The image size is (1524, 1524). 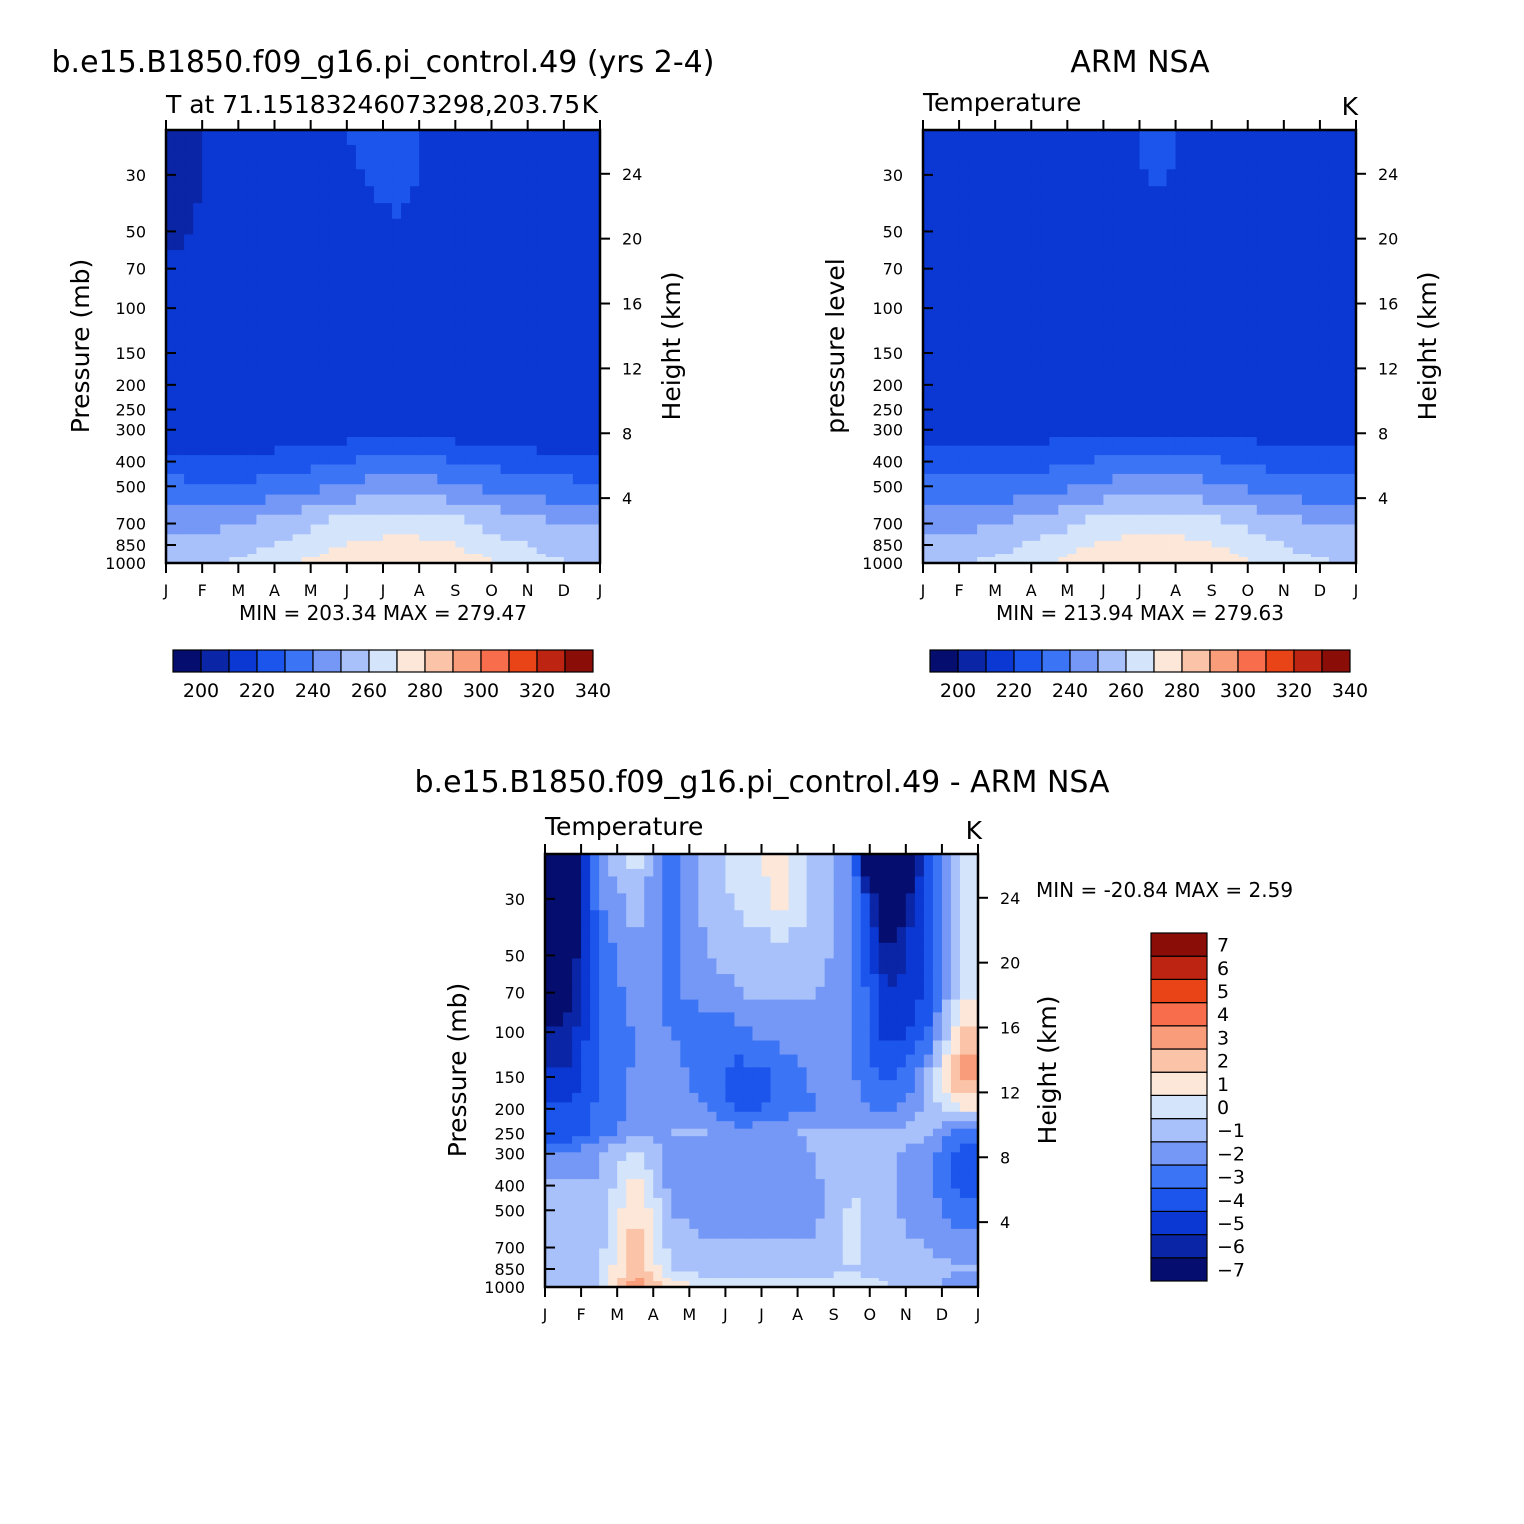 I want to click on y-tick-label: 100, so click(x=887, y=308).